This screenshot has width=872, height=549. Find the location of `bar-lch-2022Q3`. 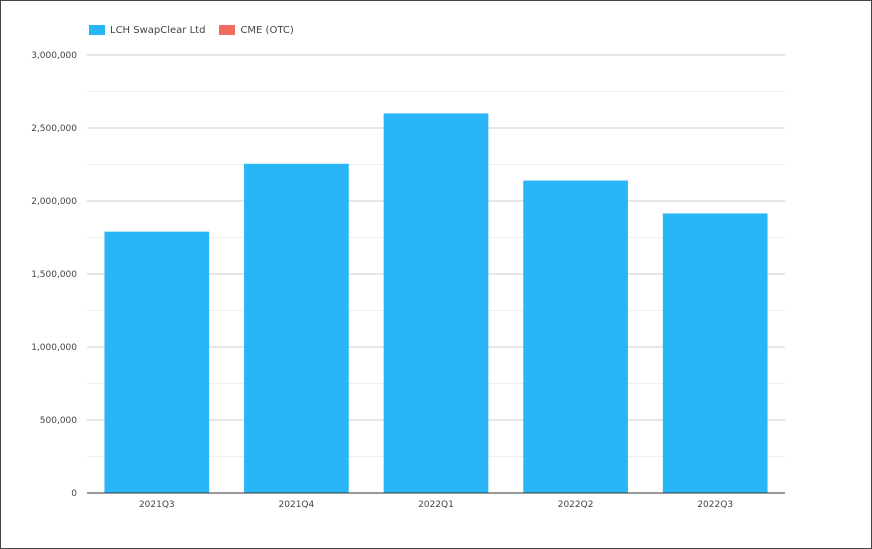

bar-lch-2022Q3 is located at coordinates (715, 353).